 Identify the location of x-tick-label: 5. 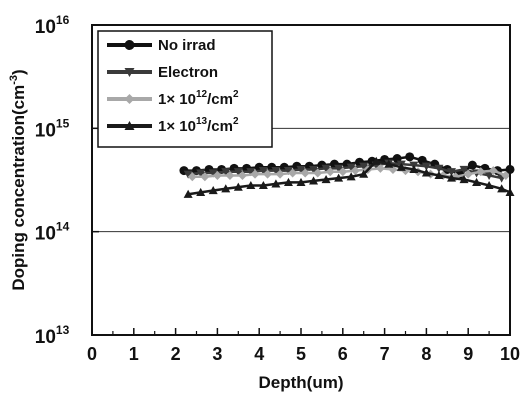
(301, 354).